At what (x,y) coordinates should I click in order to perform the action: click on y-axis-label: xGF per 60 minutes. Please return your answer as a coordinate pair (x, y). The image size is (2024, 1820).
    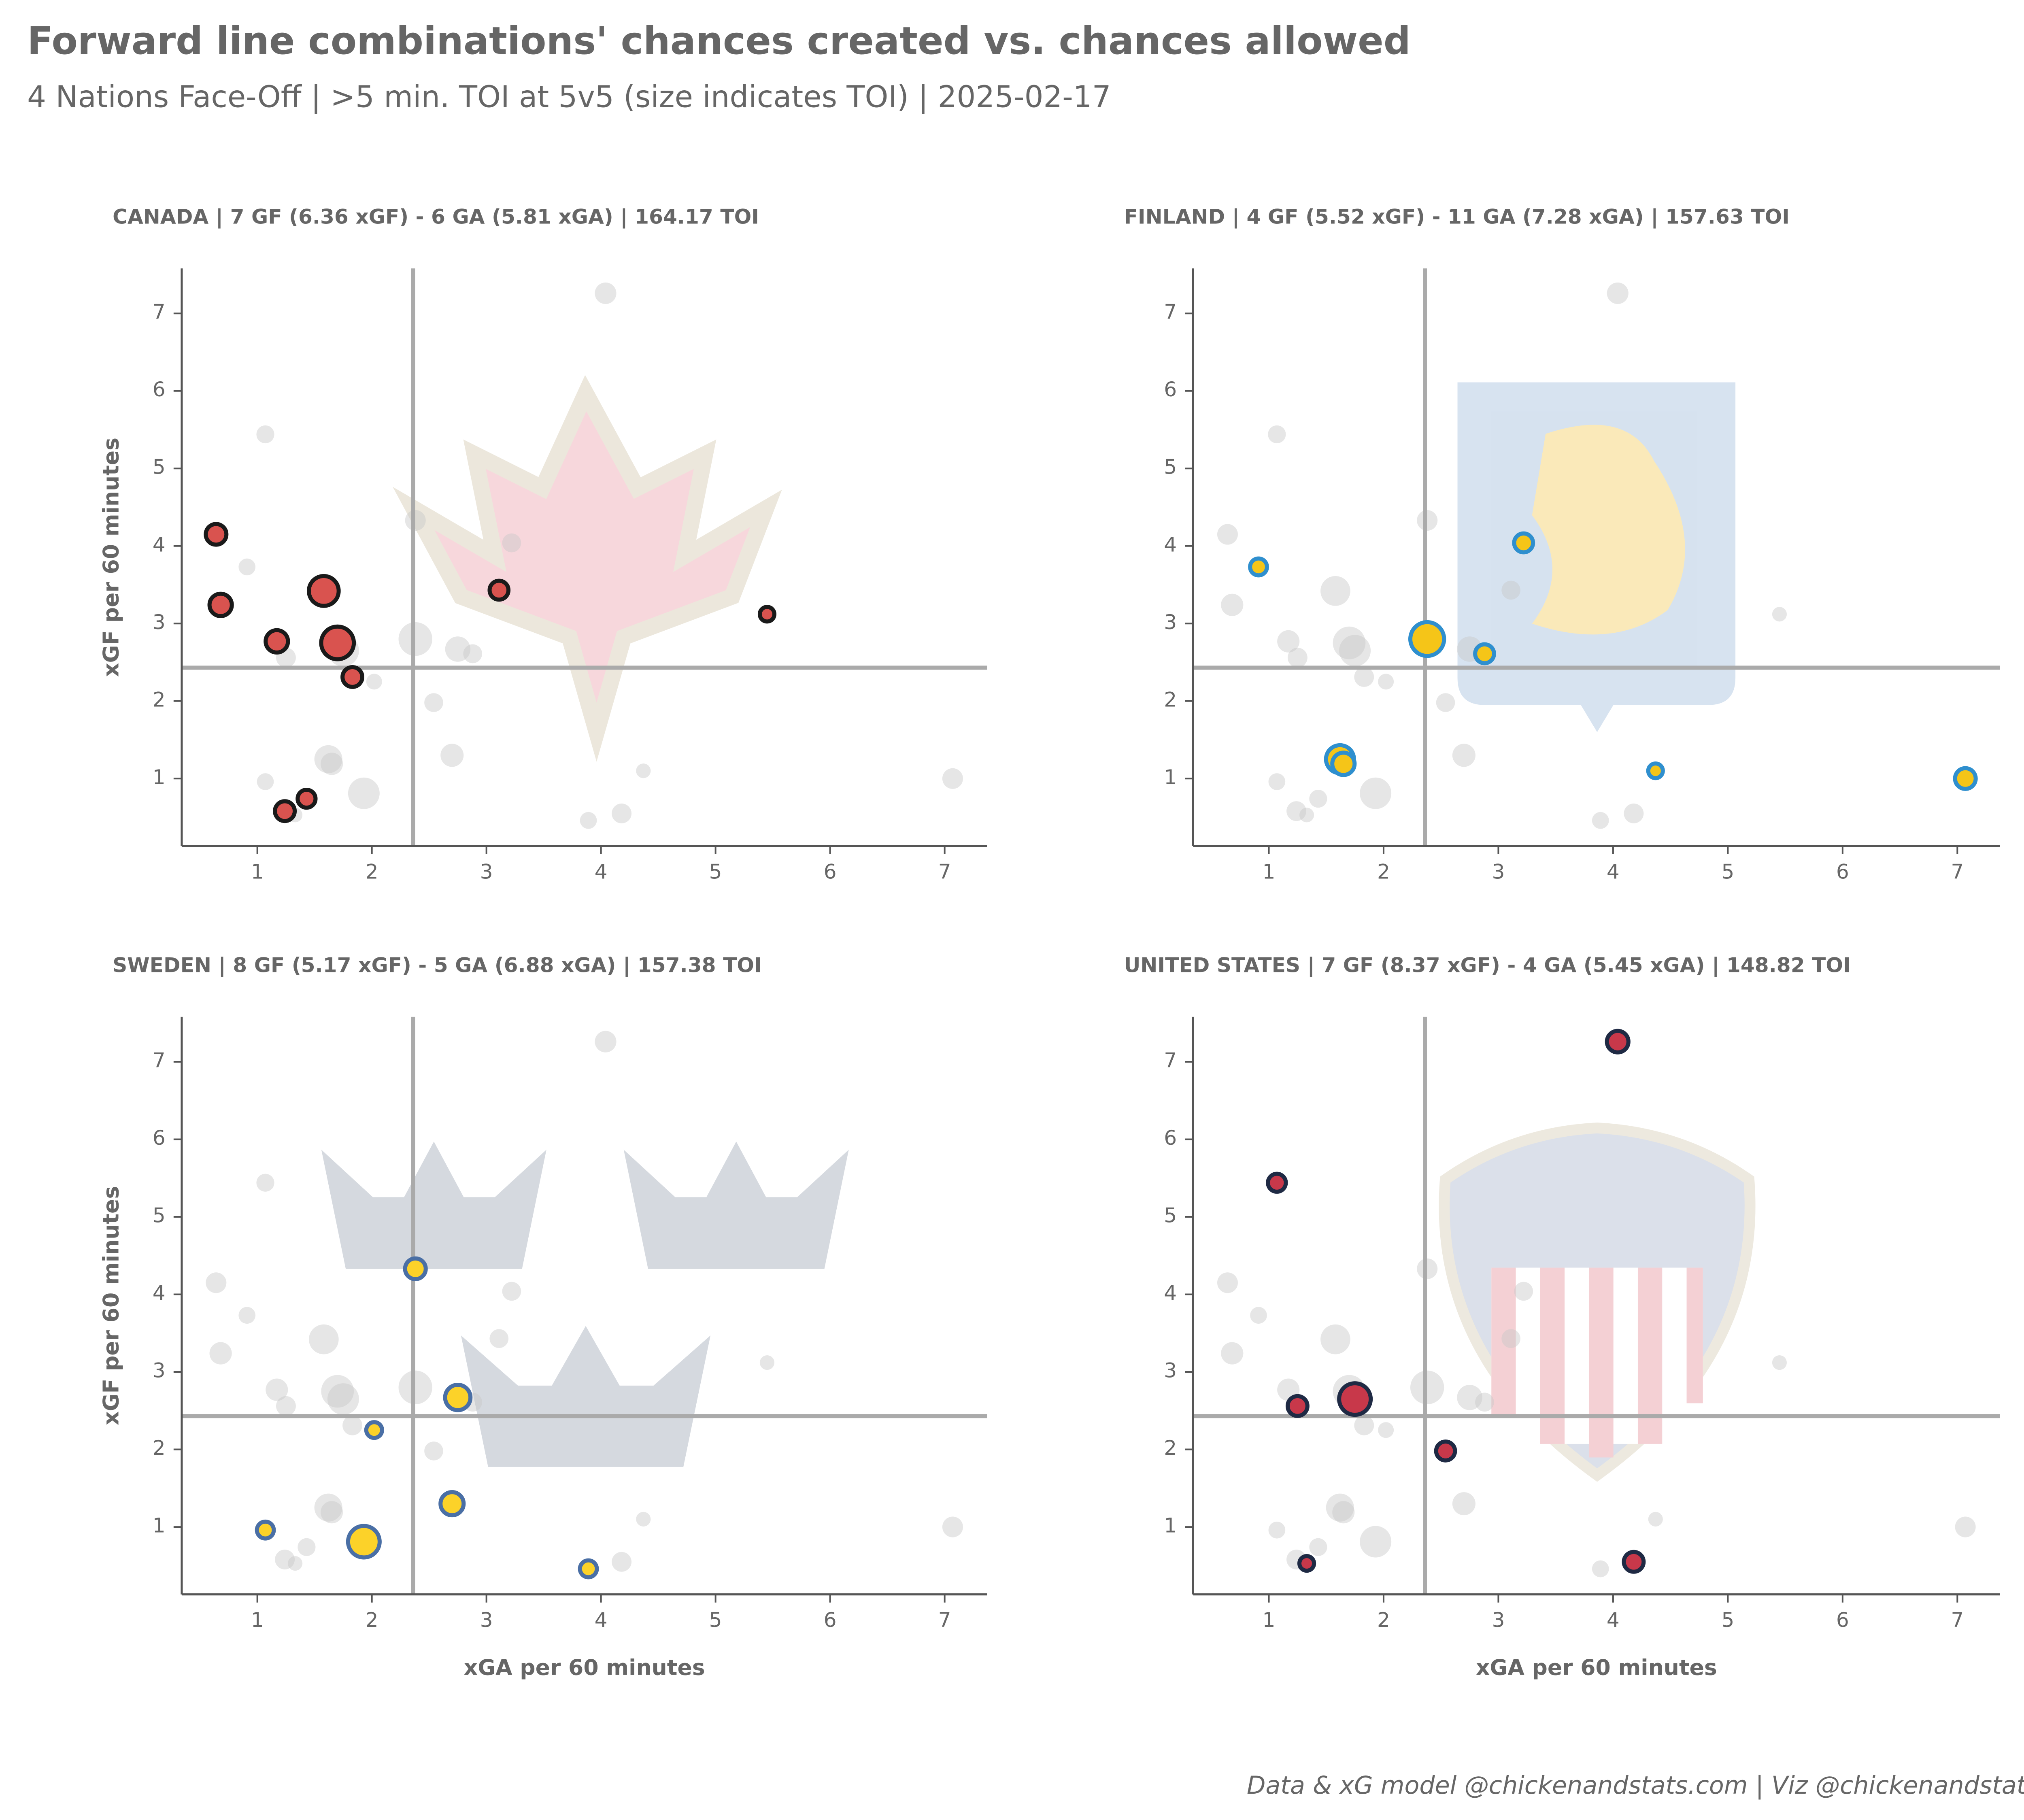
    Looking at the image, I should click on (111, 1305).